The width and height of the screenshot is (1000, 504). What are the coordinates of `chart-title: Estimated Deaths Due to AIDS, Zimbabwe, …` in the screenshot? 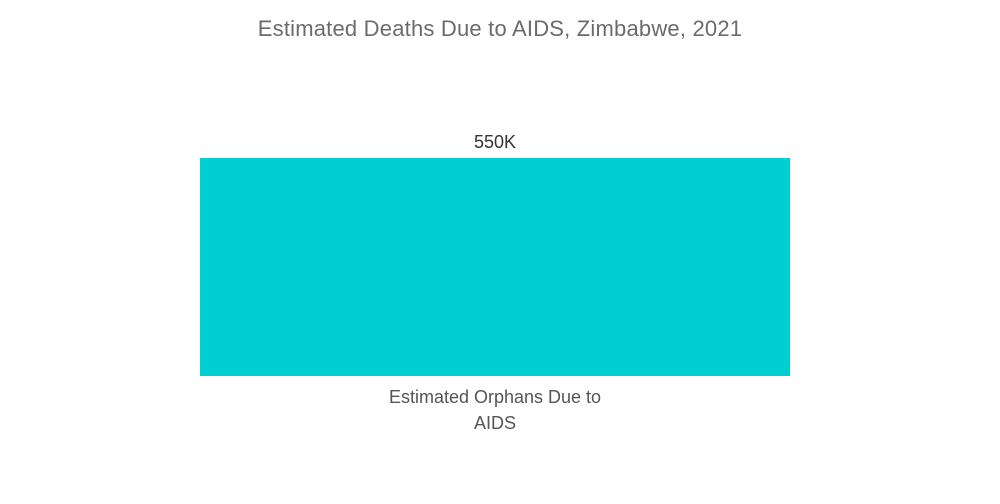 It's located at (500, 28).